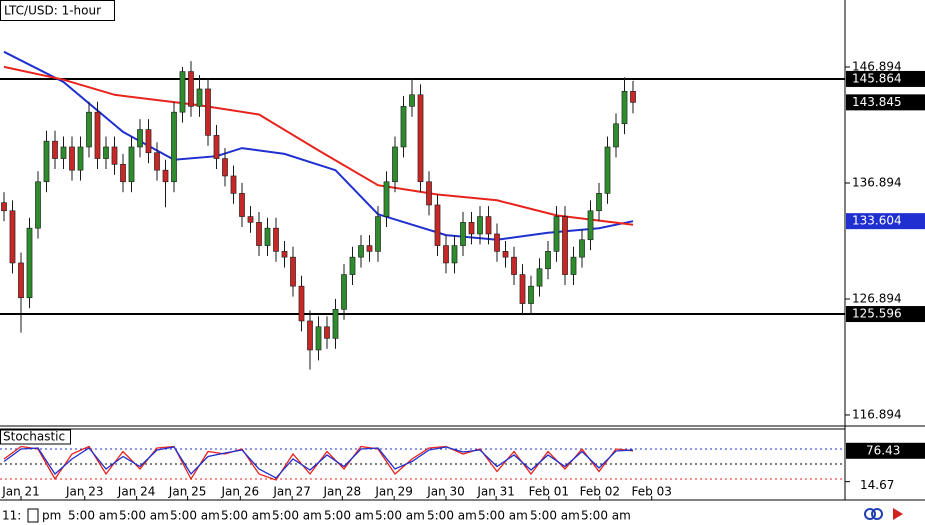 The height and width of the screenshot is (525, 925). Describe the element at coordinates (877, 102) in the screenshot. I see `price-label: 143.845` at that location.